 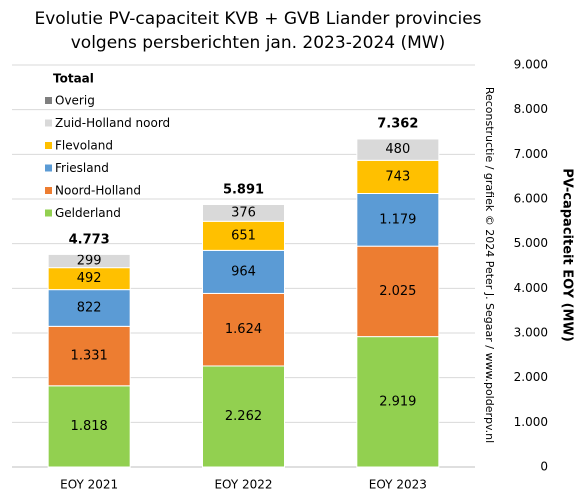 I want to click on value-label: 1.624, so click(x=243, y=329).